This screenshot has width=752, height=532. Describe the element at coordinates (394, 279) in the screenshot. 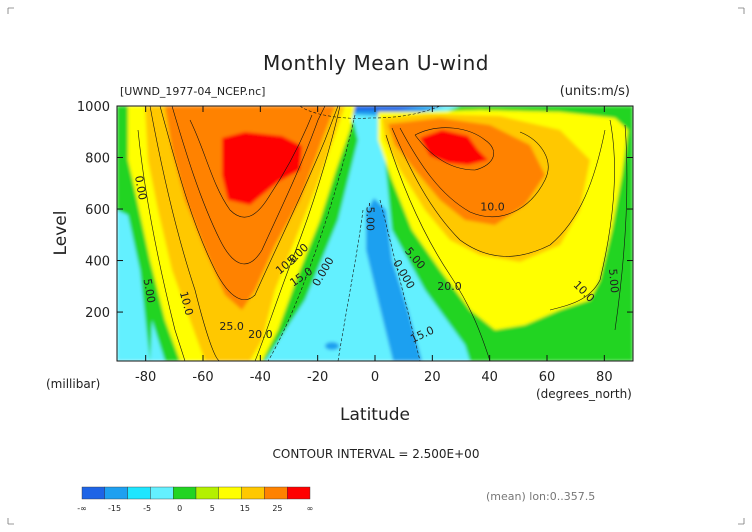

I see `easterly-core` at that location.